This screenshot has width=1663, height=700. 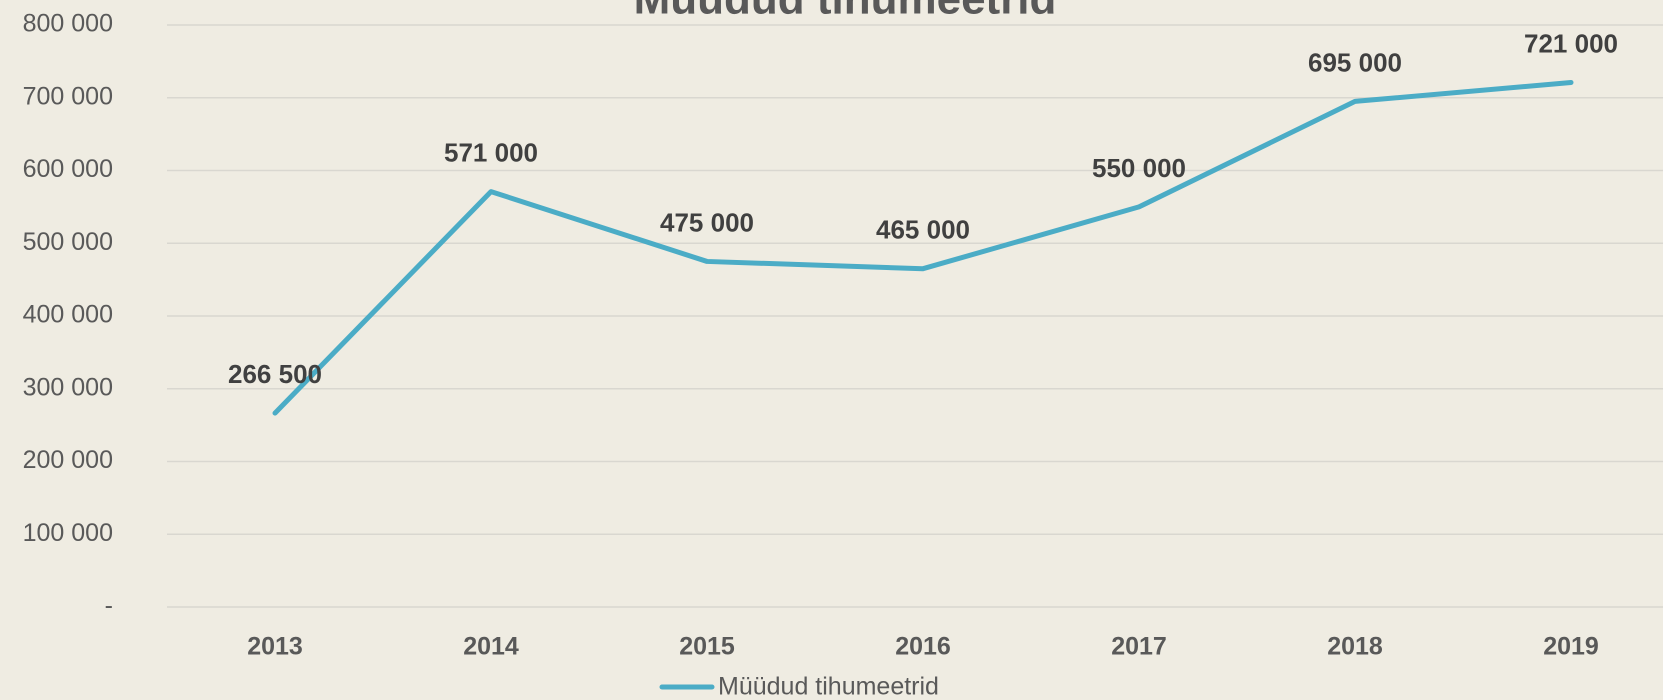 What do you see at coordinates (923, 230) in the screenshot?
I see `data-label: 465 000` at bounding box center [923, 230].